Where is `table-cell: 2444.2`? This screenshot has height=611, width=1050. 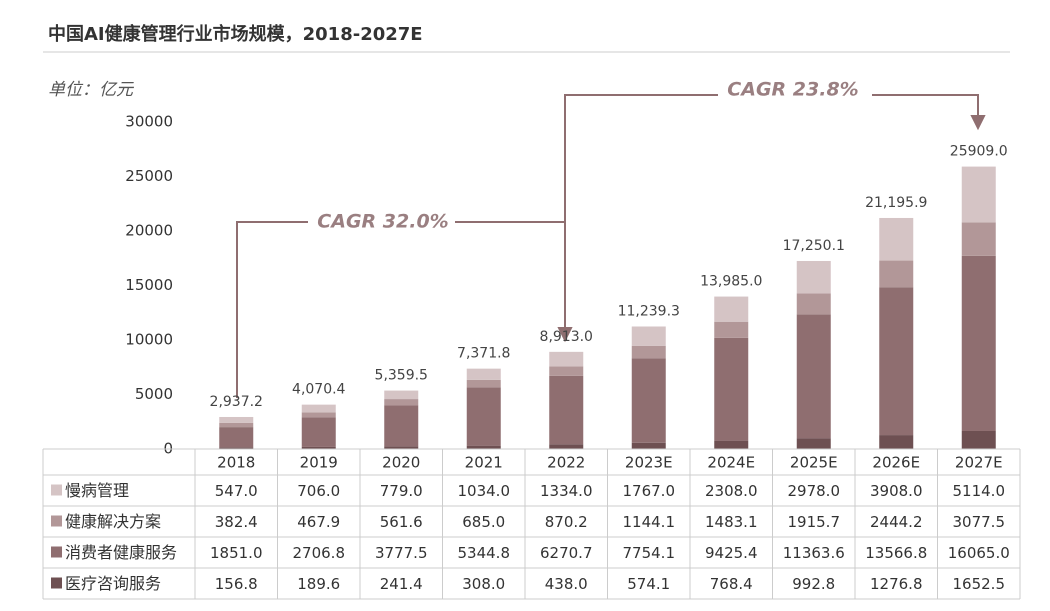 table-cell: 2444.2 is located at coordinates (896, 522).